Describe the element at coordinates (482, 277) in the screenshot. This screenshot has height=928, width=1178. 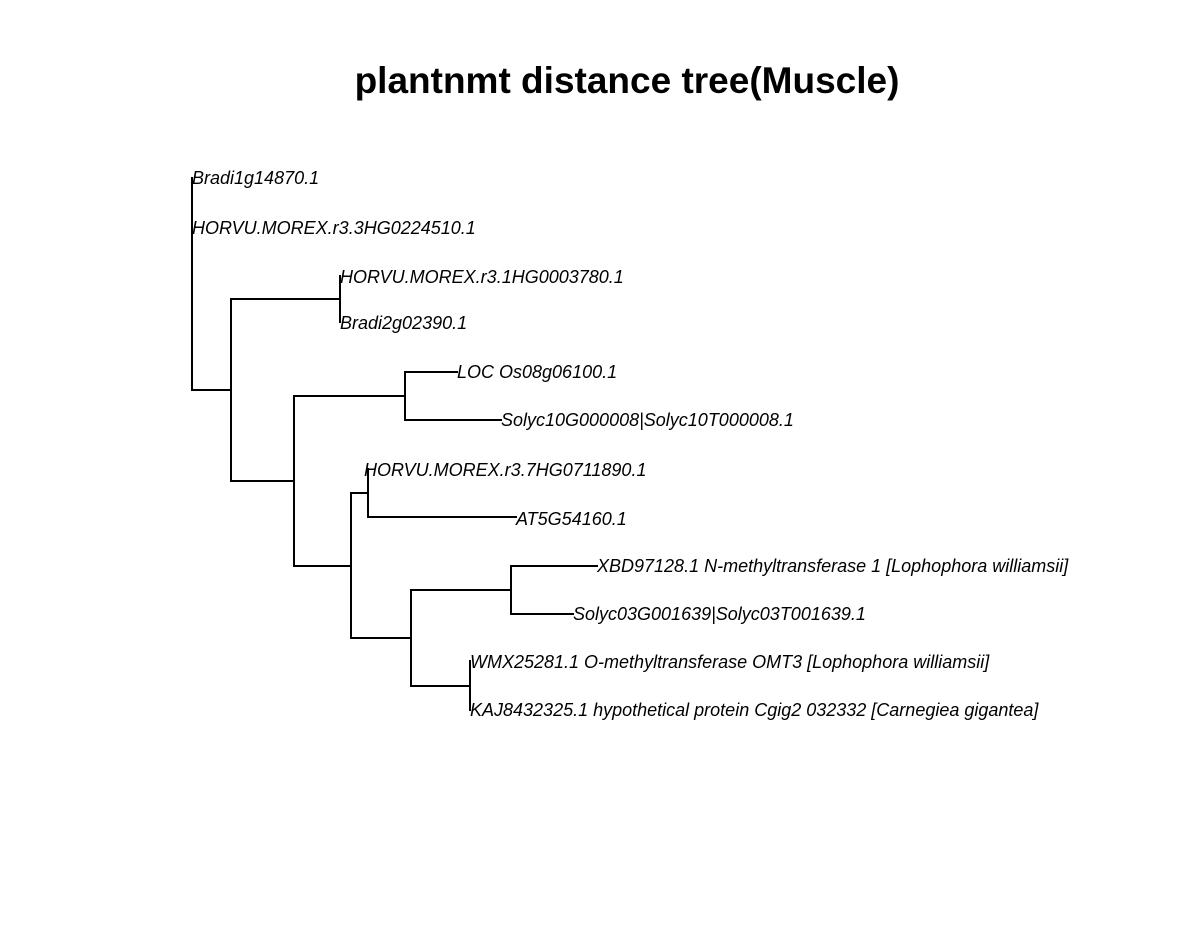
I see `leaf-label: HORVU.MOREX.r3.1HG0003780.1` at that location.